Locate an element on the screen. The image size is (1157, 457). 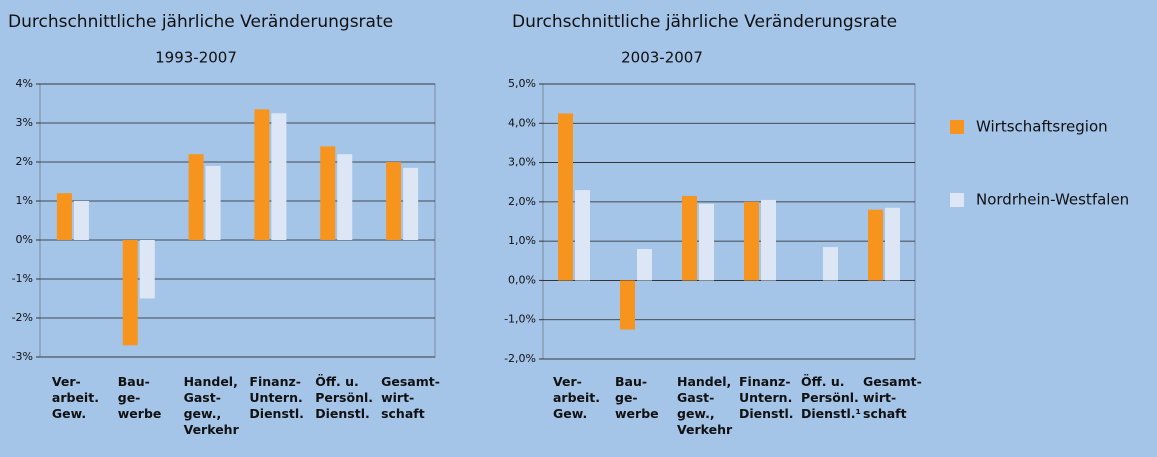
y-tick-label: 0% is located at coordinates (24, 239).